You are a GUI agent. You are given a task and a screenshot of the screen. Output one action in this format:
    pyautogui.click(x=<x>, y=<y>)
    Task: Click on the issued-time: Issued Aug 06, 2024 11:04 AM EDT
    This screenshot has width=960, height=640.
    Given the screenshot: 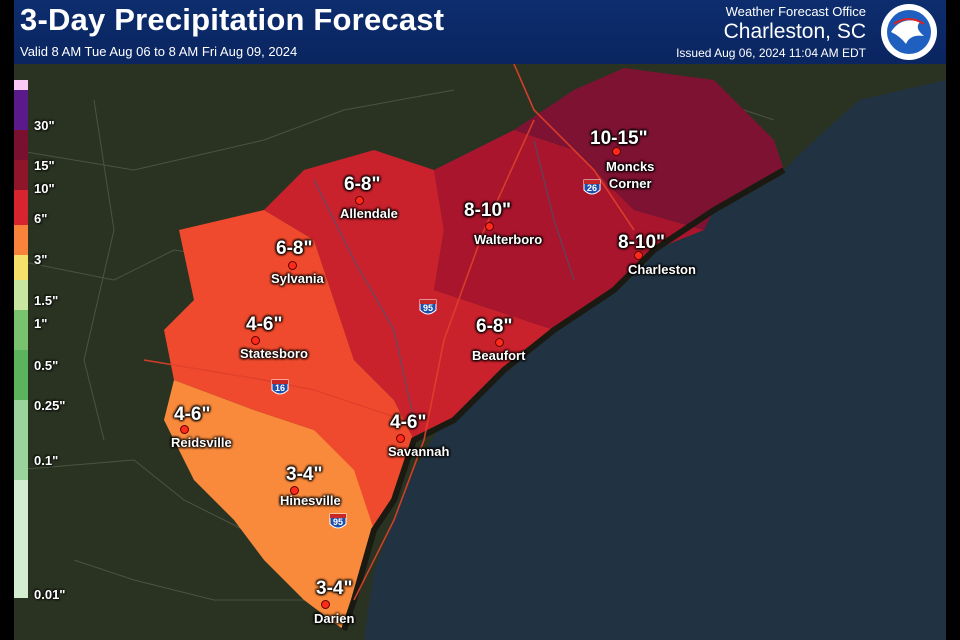 What is the action you would take?
    pyautogui.click(x=771, y=53)
    